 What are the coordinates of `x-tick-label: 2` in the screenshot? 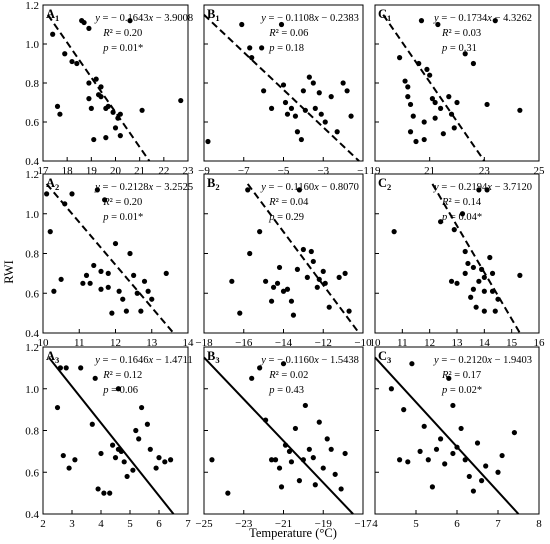 It's located at (43, 524).